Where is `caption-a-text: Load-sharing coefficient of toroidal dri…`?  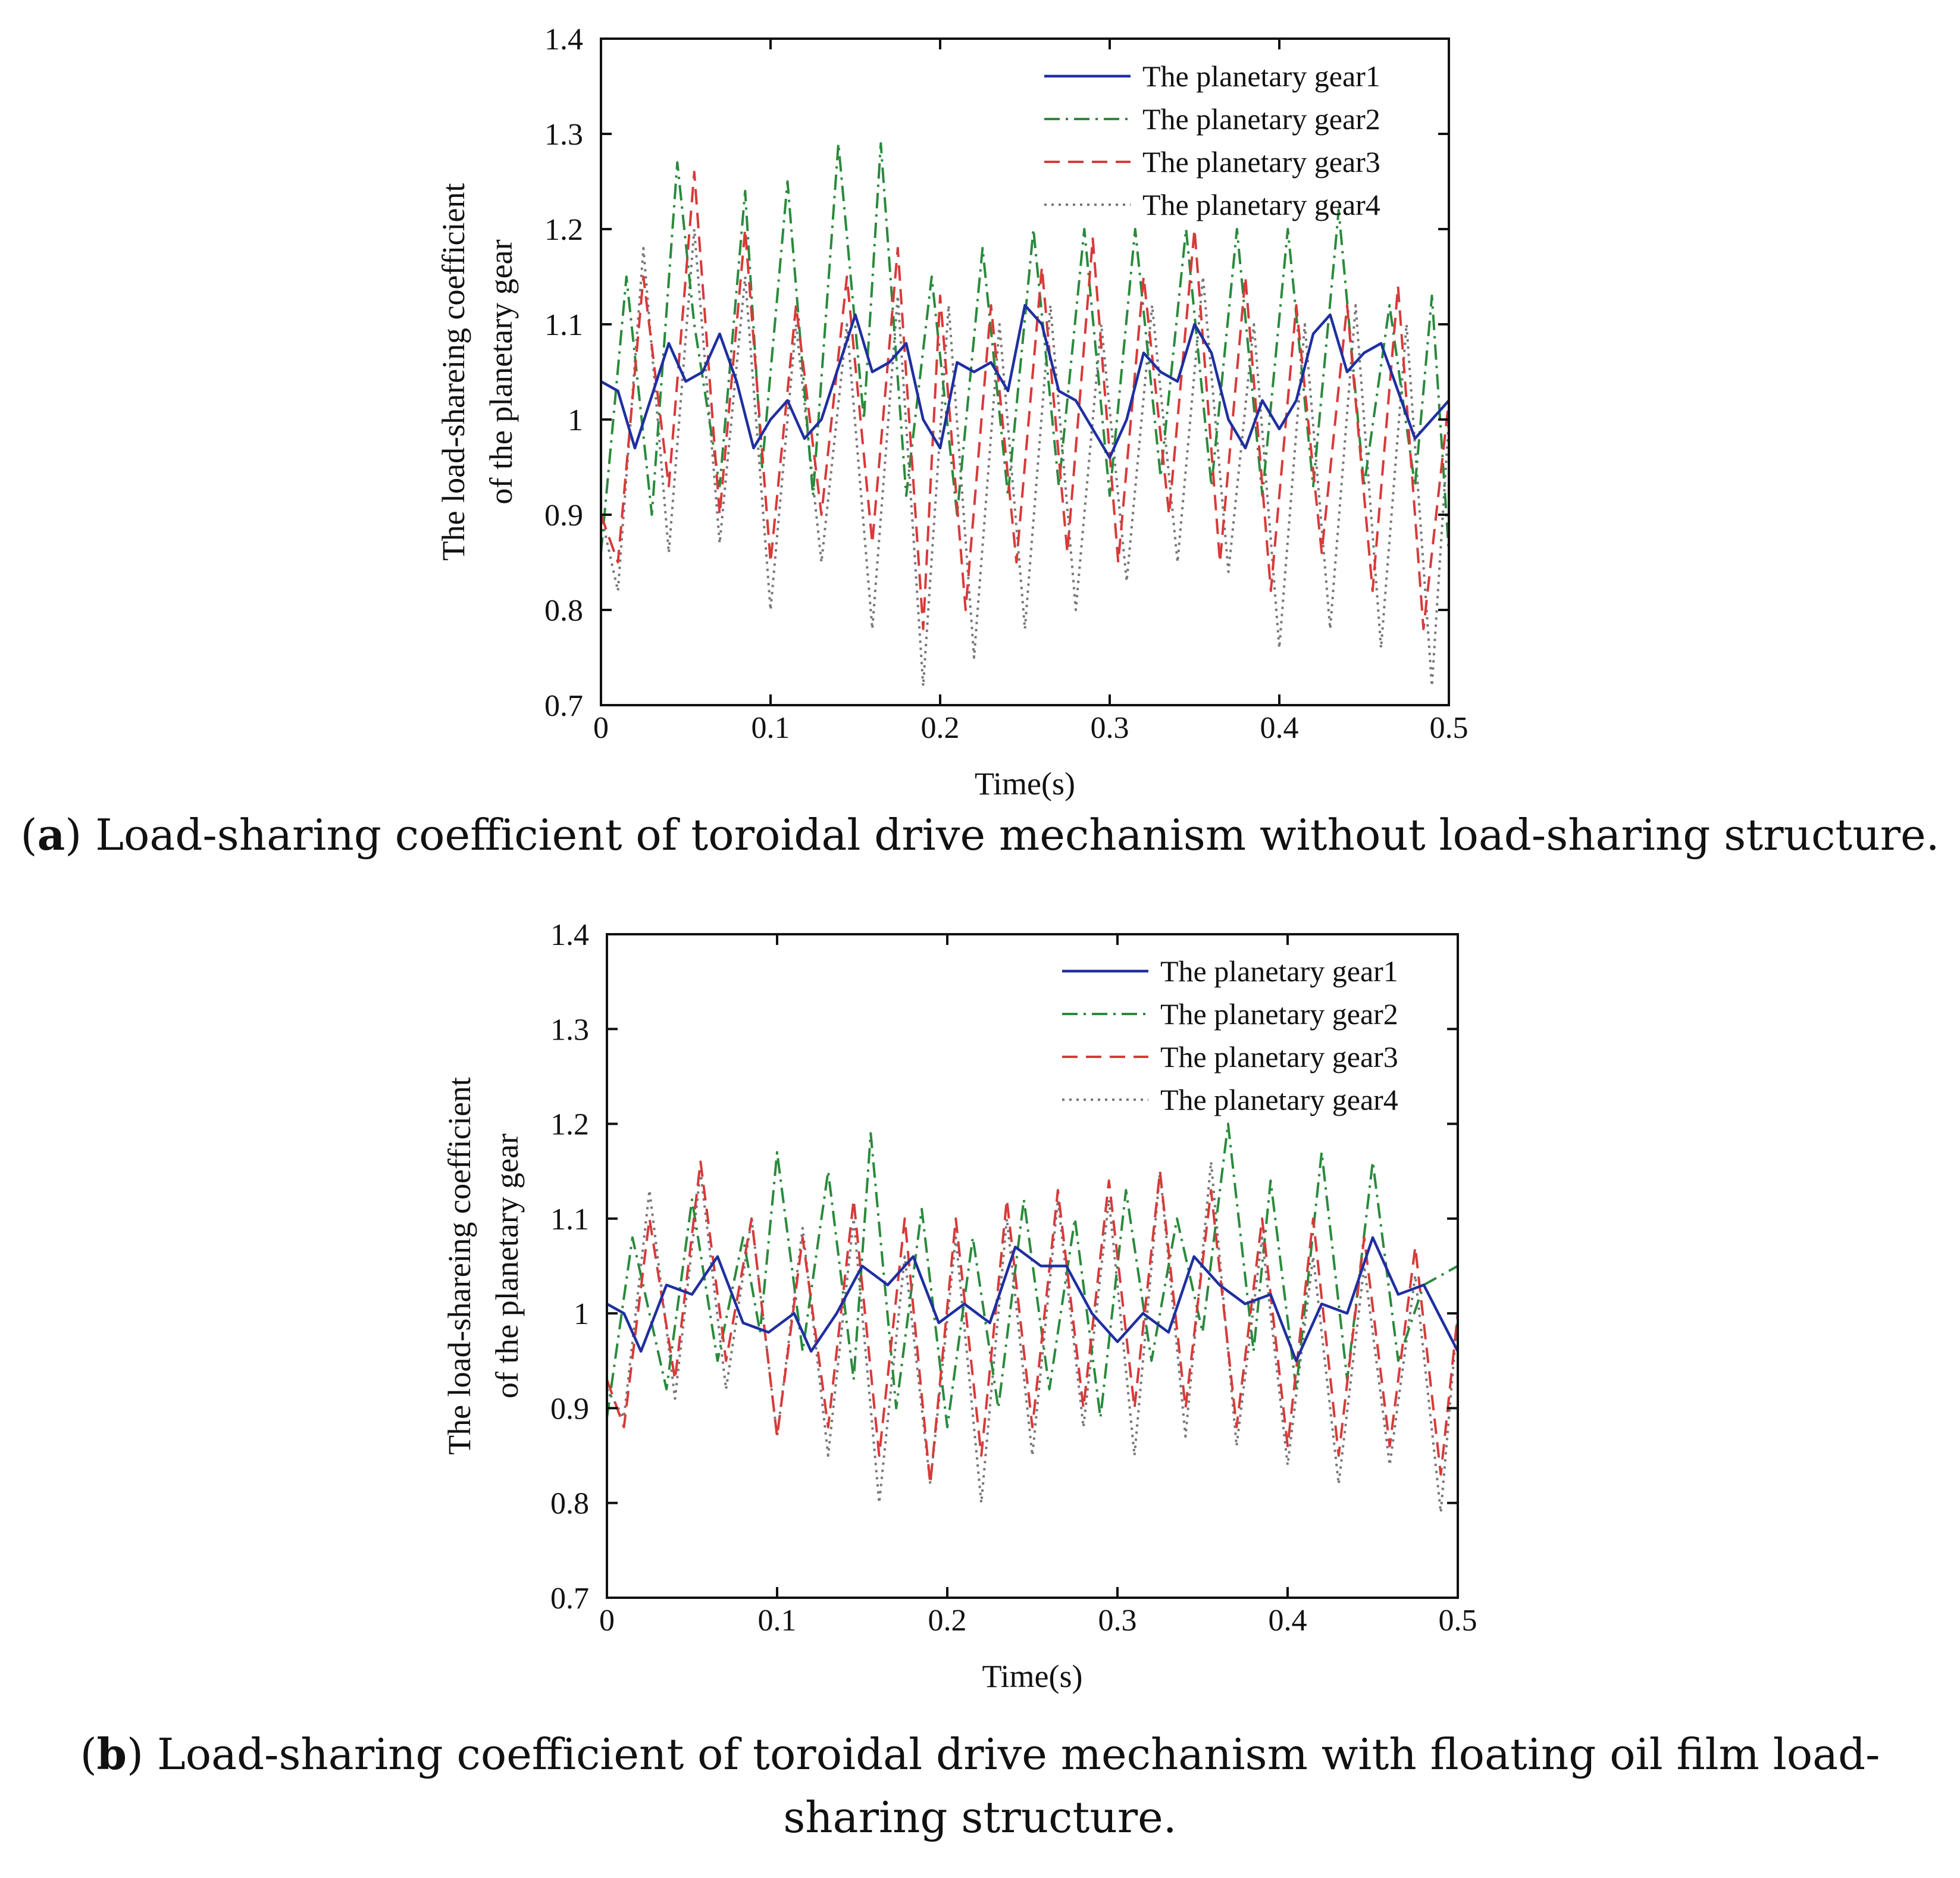
caption-a-text: Load-sharing coefficient of toroidal dri… is located at coordinates (1011, 835).